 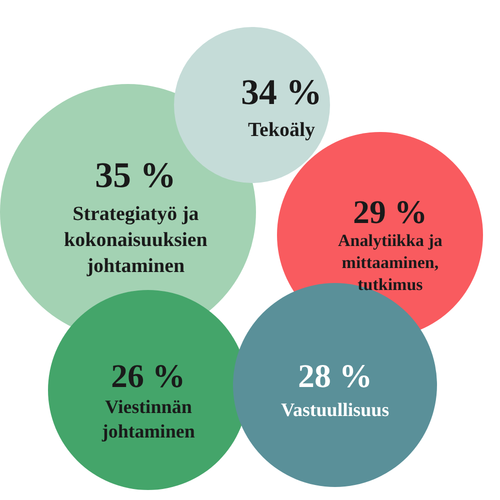 I want to click on data-label: 35 %, so click(x=135, y=175).